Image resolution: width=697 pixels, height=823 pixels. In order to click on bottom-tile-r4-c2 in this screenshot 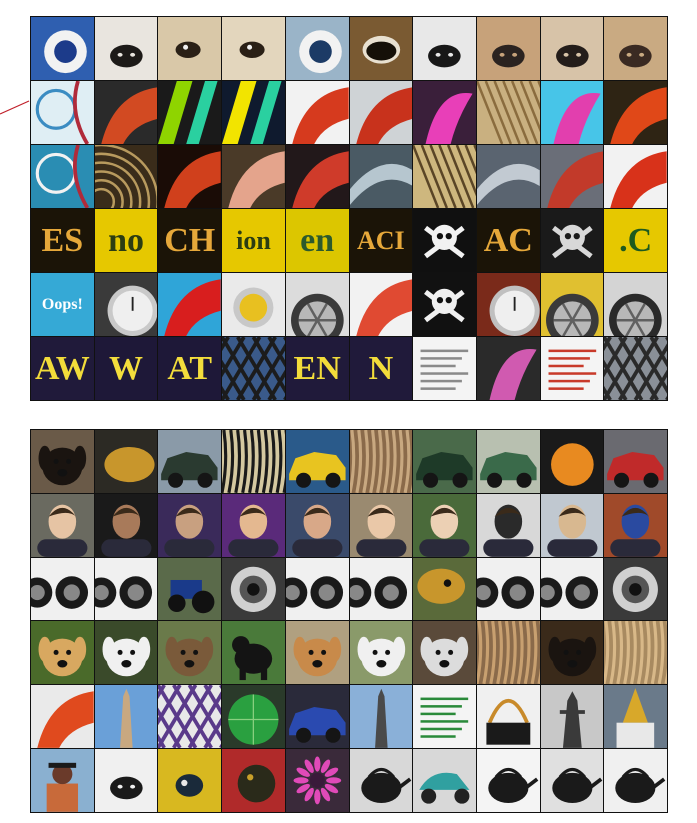, I will do `click(126, 653)`.